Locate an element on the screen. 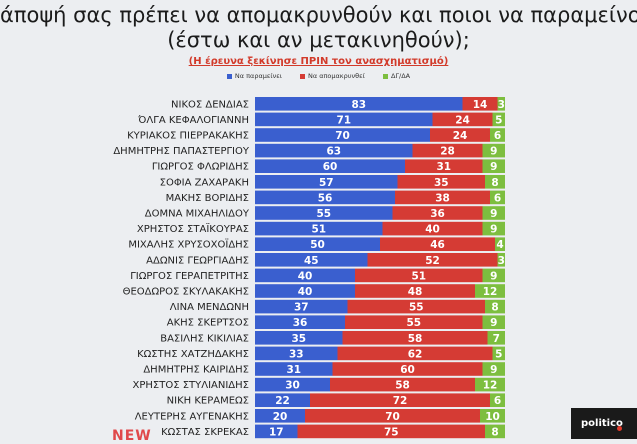 The width and height of the screenshot is (637, 444). legend-swatch-dk is located at coordinates (385, 76).